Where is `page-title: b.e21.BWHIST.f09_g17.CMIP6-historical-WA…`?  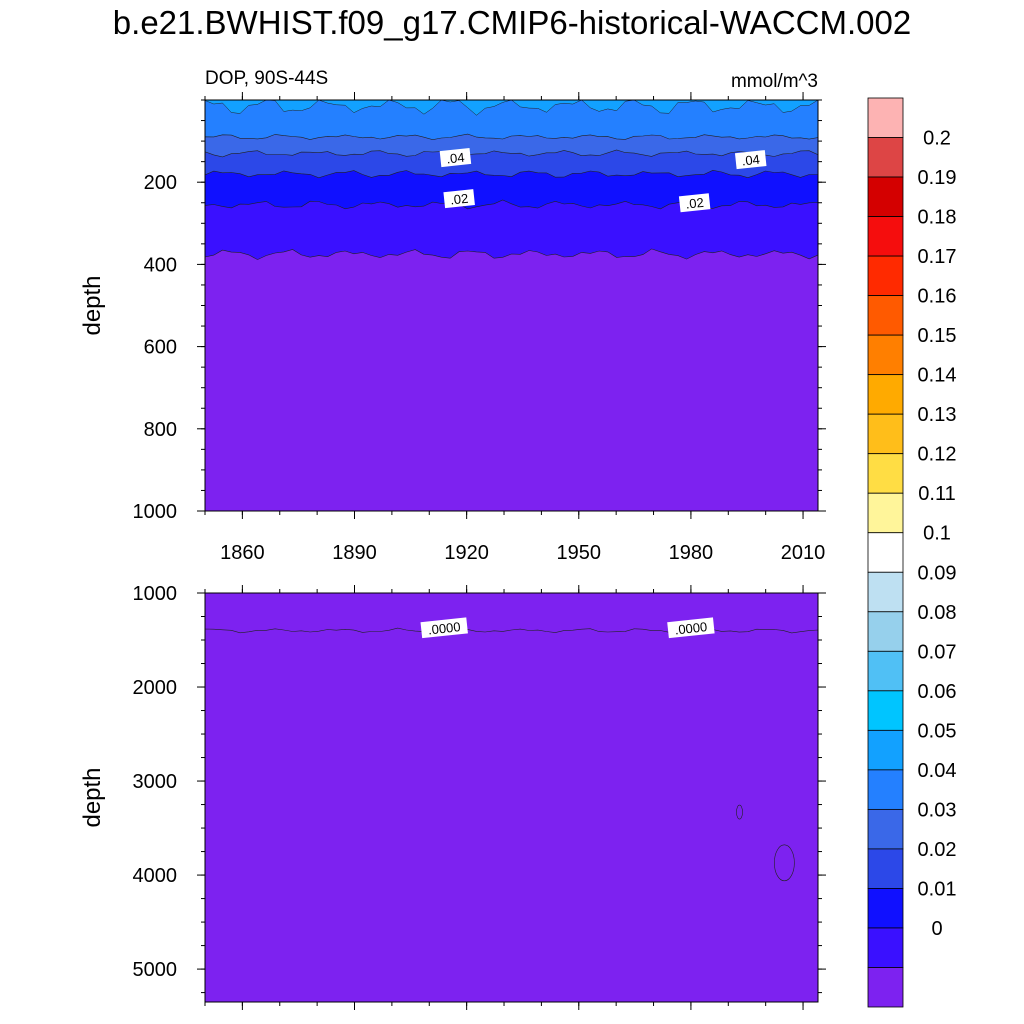 page-title: b.e21.BWHIST.f09_g17.CMIP6-historical-WA… is located at coordinates (512, 22).